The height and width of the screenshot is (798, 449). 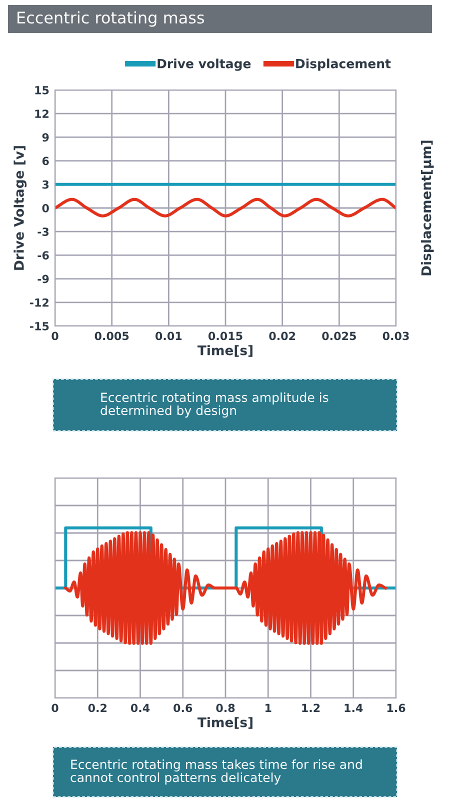 What do you see at coordinates (43, 279) in the screenshot?
I see `y-tick-label: -9` at bounding box center [43, 279].